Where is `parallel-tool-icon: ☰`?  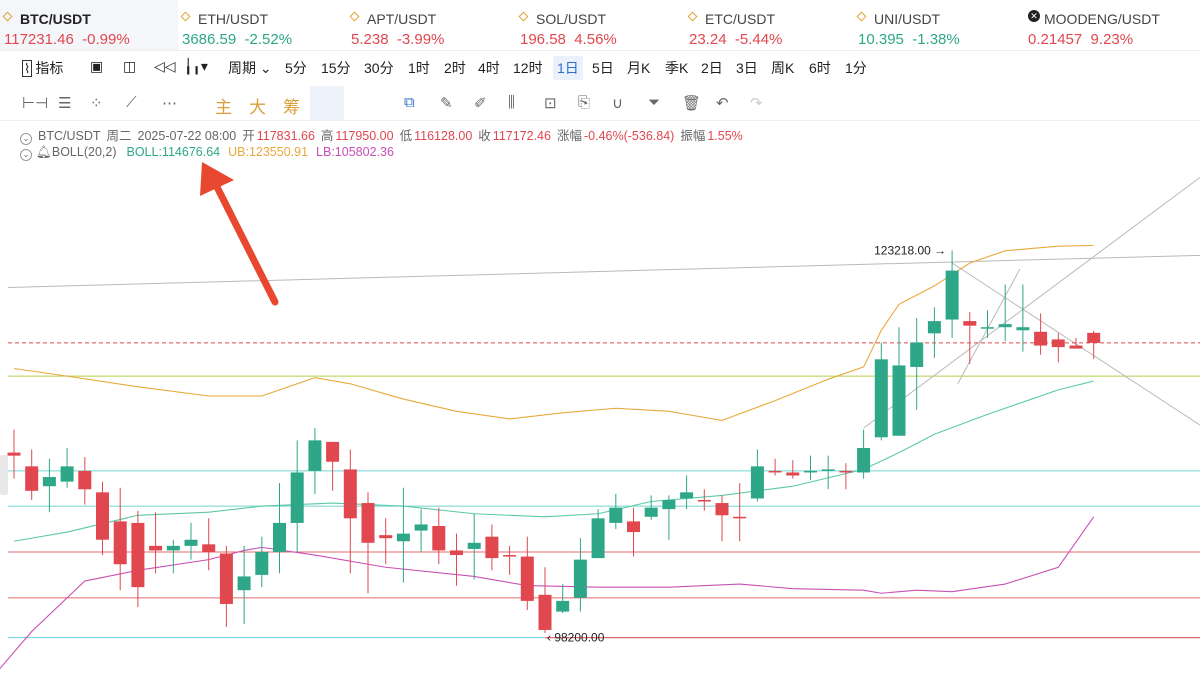 parallel-tool-icon: ☰ is located at coordinates (65, 103).